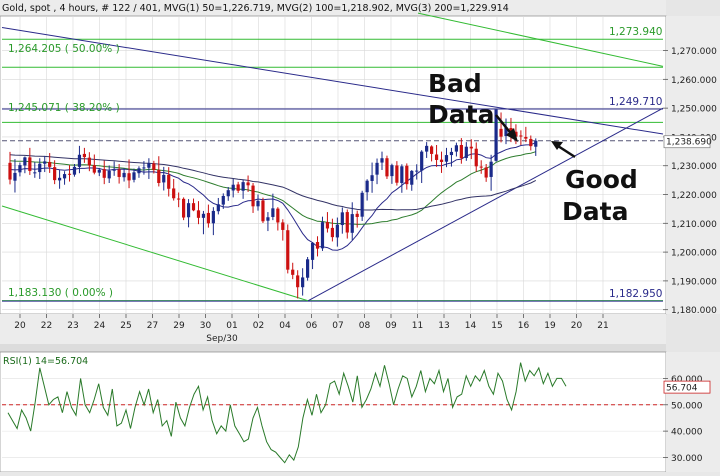 Image resolution: width=720 pixels, height=476 pixels. What do you see at coordinates (635, 32) in the screenshot?
I see `price-flag-label: 1,273.940` at bounding box center [635, 32].